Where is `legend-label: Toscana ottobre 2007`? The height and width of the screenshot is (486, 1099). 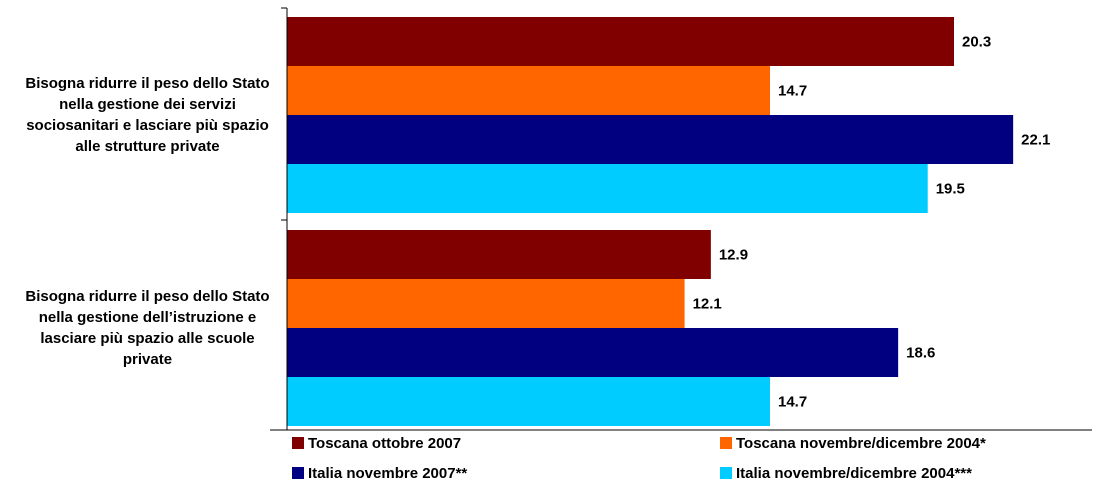 legend-label: Toscana ottobre 2007 is located at coordinates (384, 443).